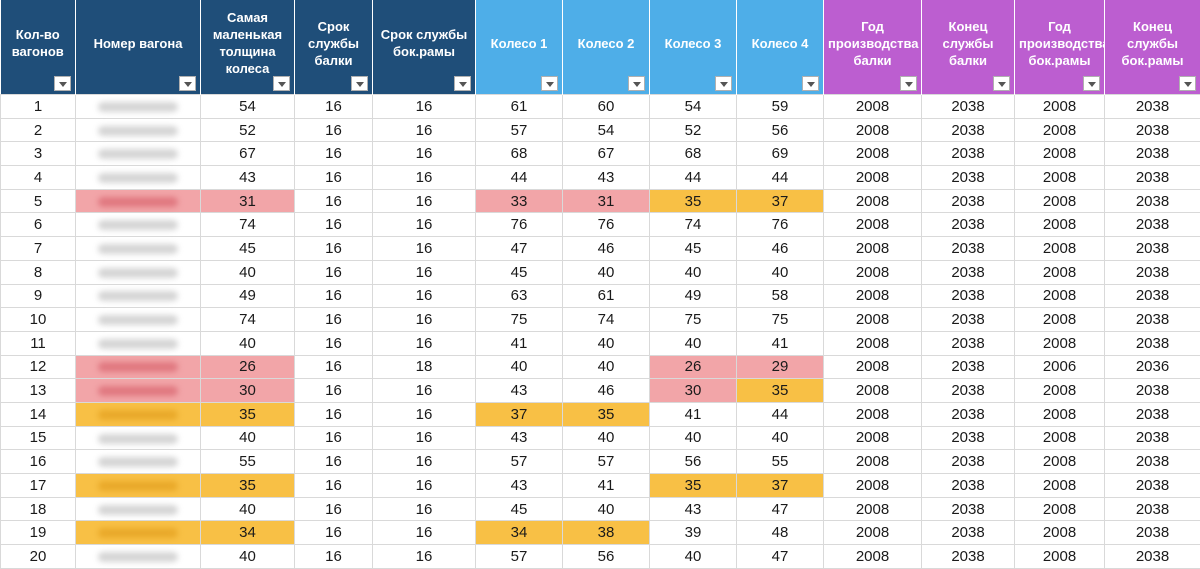 This screenshot has width=1200, height=569. I want to click on table-cell: 45, so click(693, 249).